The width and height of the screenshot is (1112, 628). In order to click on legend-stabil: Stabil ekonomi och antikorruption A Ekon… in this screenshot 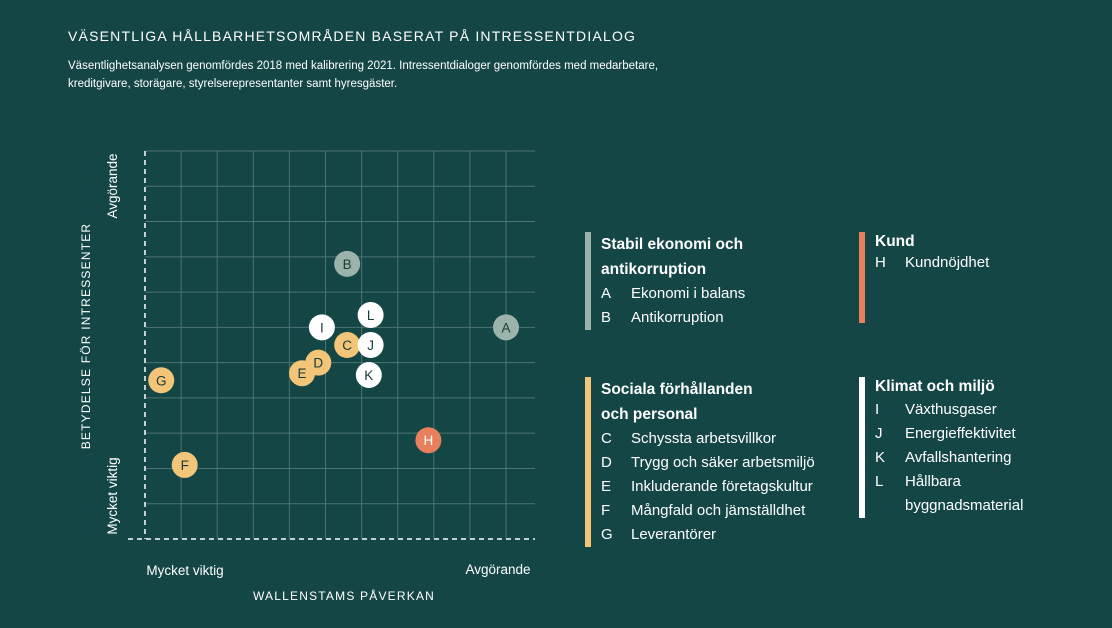, I will do `click(708, 281)`.